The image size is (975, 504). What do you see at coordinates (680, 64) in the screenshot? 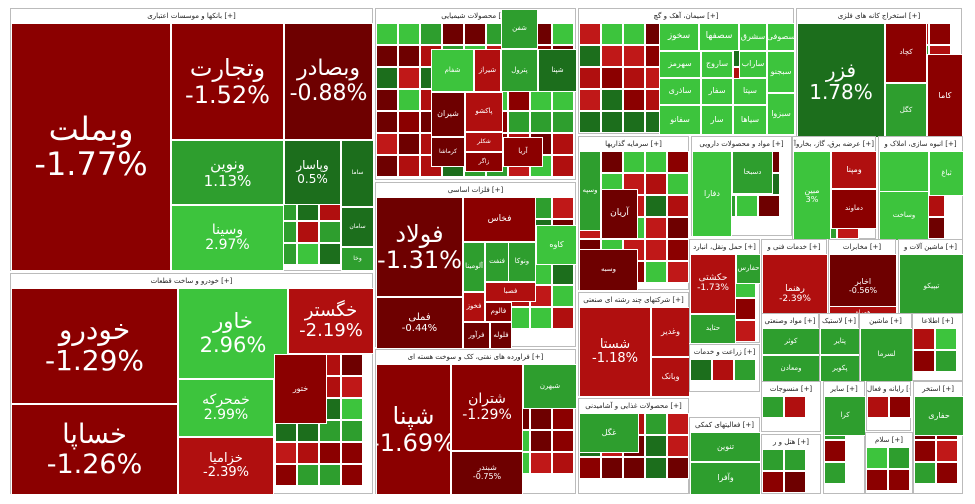
I see `ticker-tile: سهرمز` at bounding box center [680, 64].